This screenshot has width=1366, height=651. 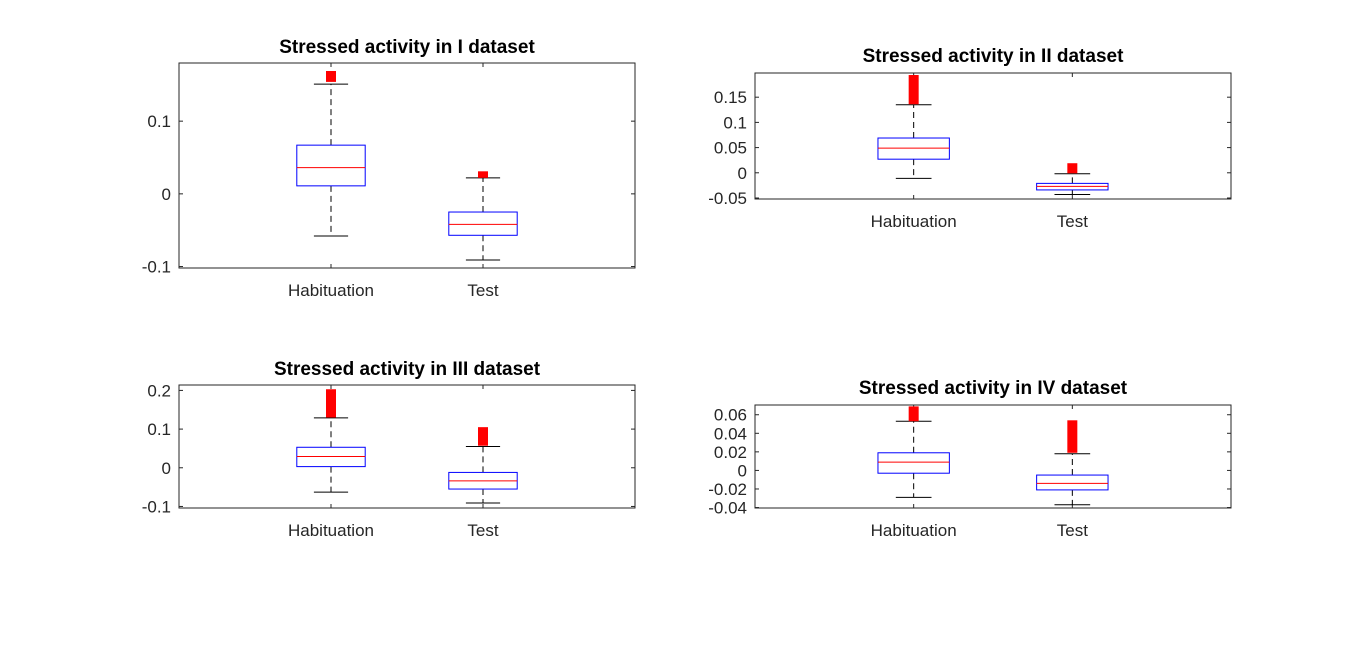 I want to click on y-tick-label: 0.04, so click(x=730, y=433).